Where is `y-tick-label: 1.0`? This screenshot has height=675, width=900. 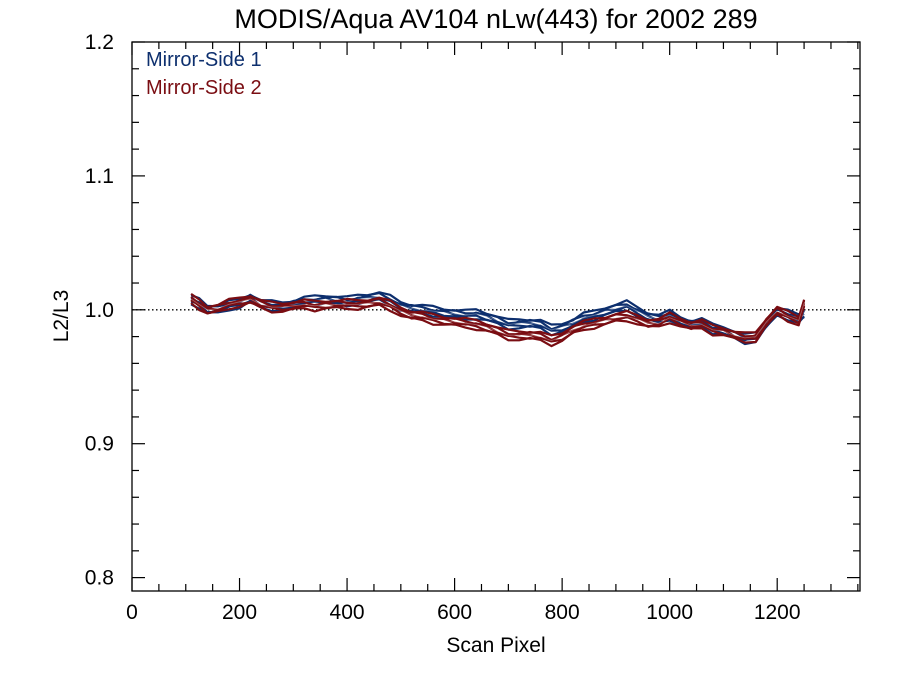
y-tick-label: 1.0 is located at coordinates (99, 310).